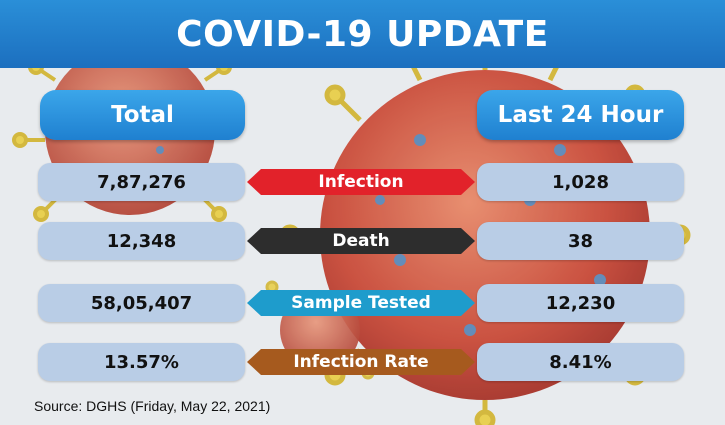  Describe the element at coordinates (141, 182) in the screenshot. I see `infection-total-value: 7,87,276` at that location.